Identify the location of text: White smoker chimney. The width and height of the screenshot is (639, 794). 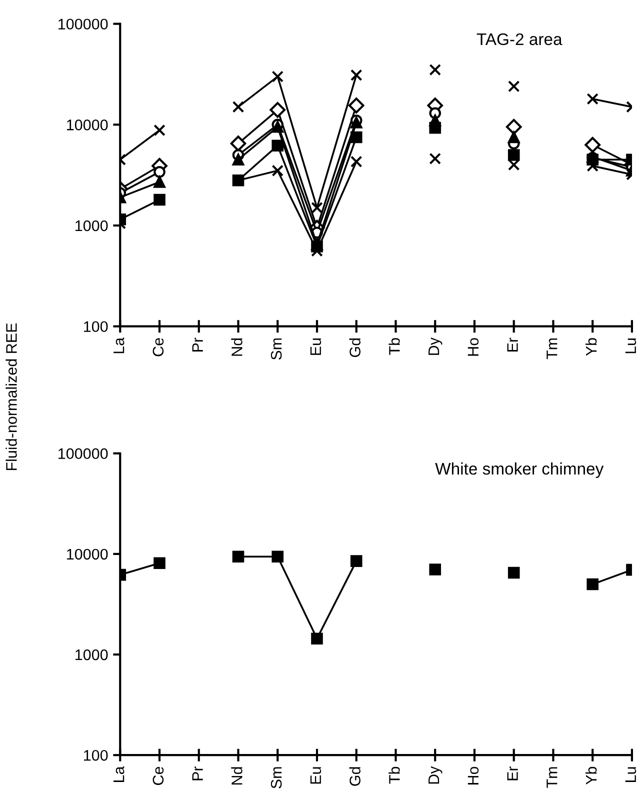
(519, 470).